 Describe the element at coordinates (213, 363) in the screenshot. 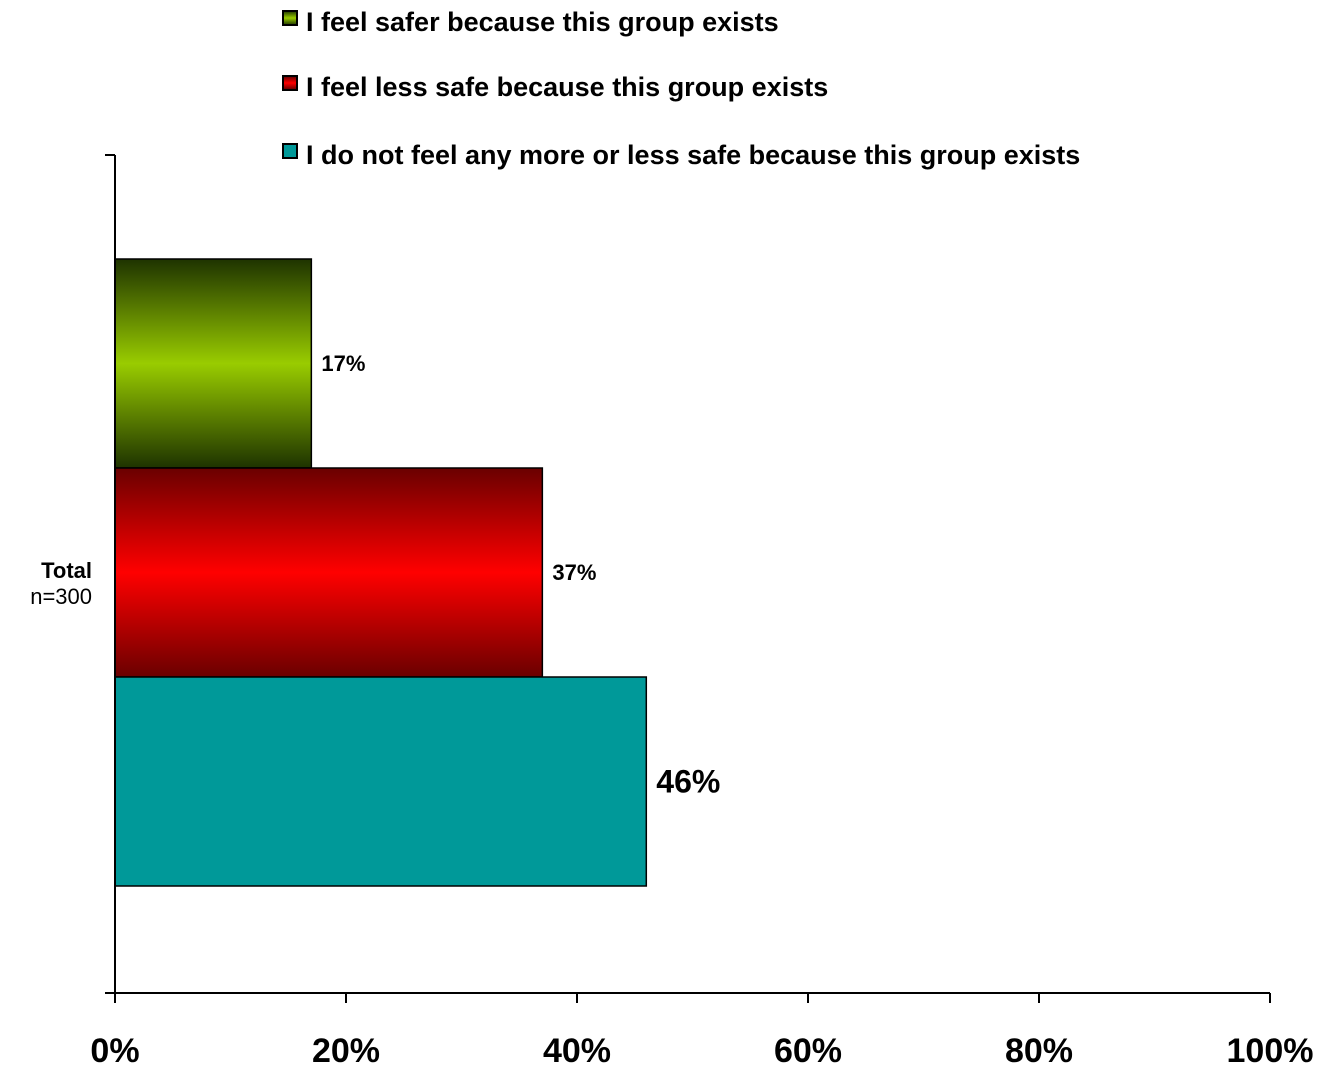

I see `bar-safer` at that location.